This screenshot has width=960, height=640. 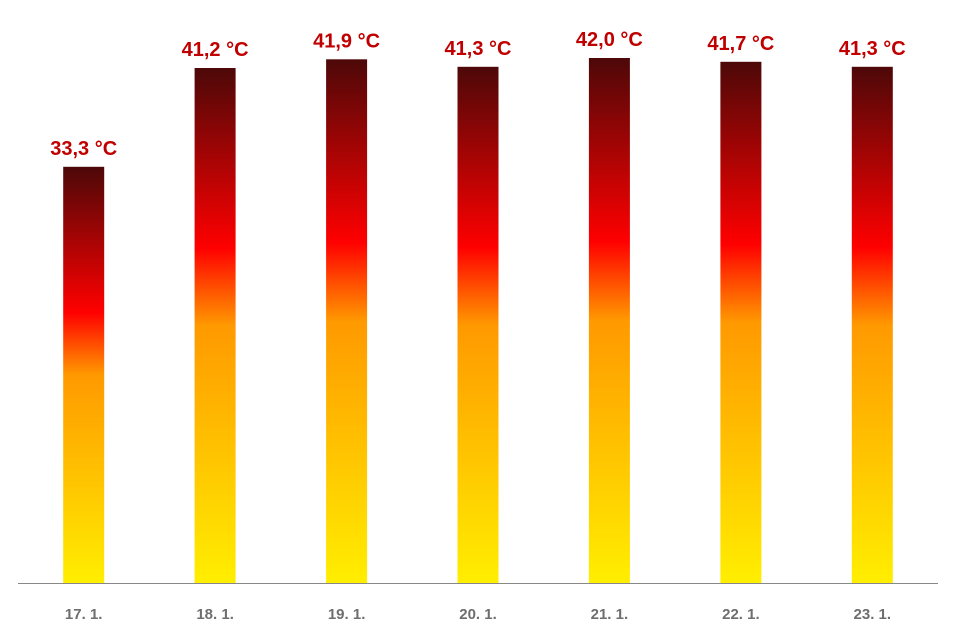 What do you see at coordinates (215, 614) in the screenshot?
I see `x-tick-label-2: 18. 1.` at bounding box center [215, 614].